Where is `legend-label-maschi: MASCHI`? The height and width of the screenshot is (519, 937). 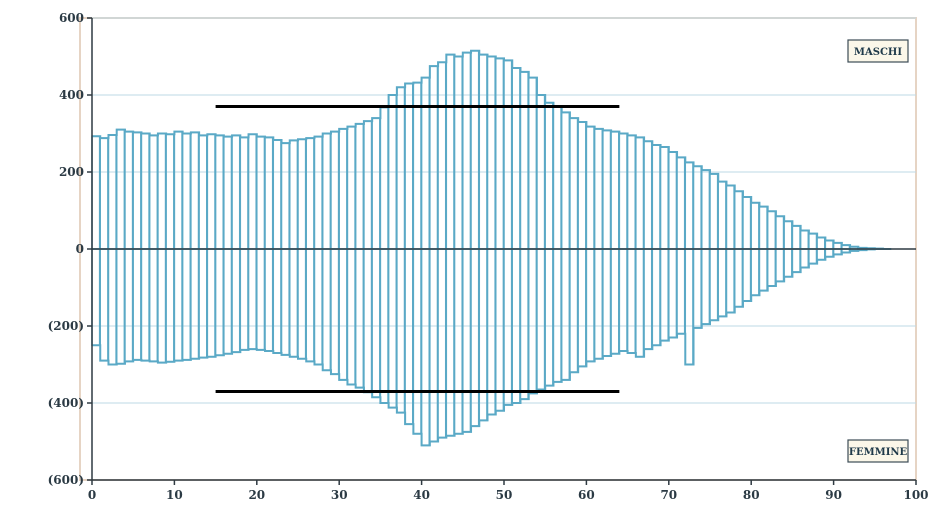 legend-label-maschi: MASCHI is located at coordinates (878, 52).